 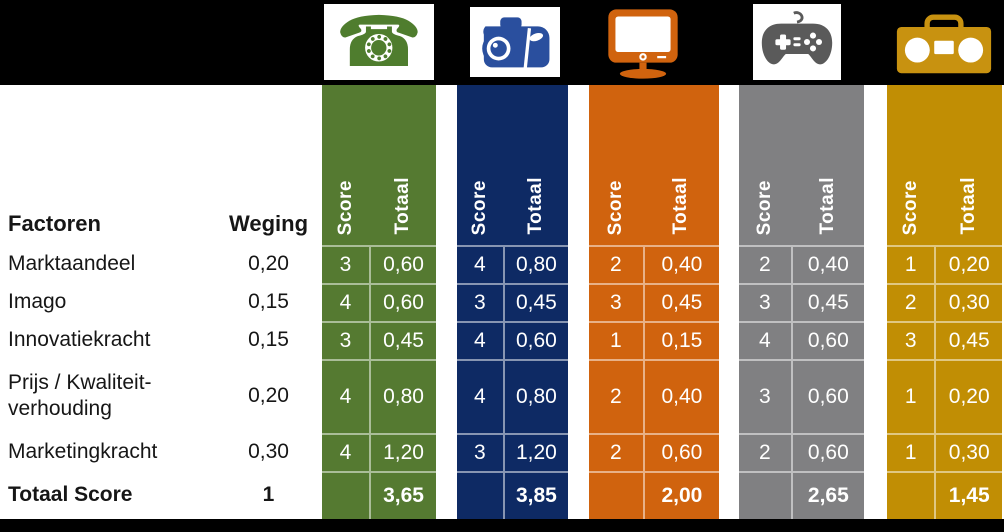 What do you see at coordinates (379, 452) in the screenshot?
I see `table-cell: 4 1,20` at bounding box center [379, 452].